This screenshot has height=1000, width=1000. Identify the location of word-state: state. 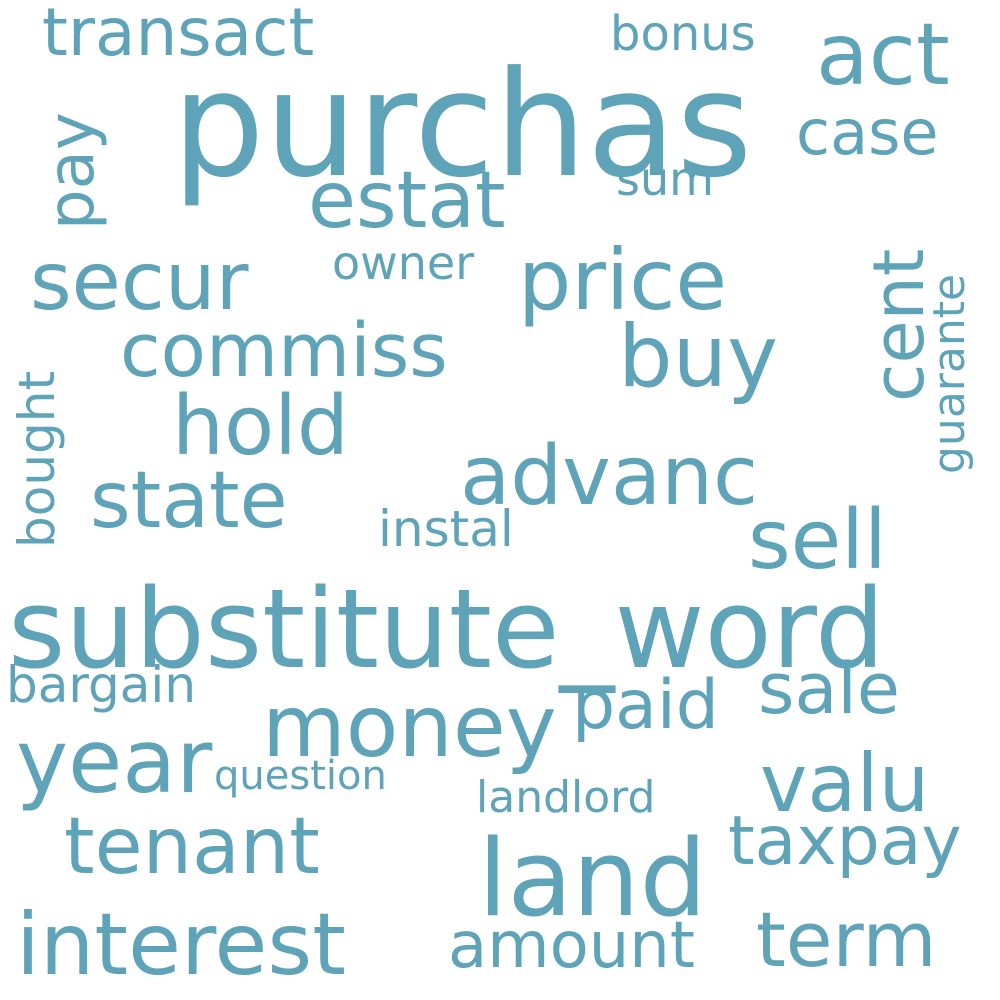
(189, 501).